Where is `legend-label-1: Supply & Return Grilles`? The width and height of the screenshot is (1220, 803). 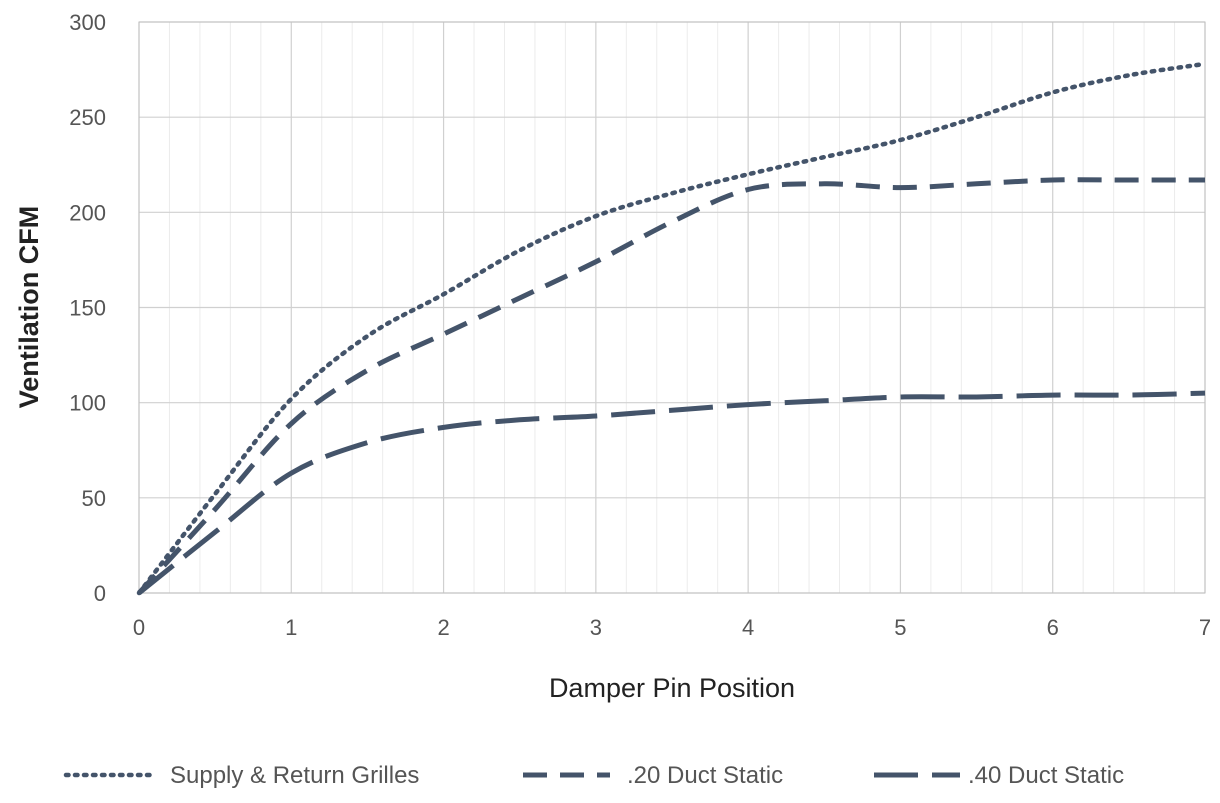
legend-label-1: Supply & Return Grilles is located at coordinates (294, 775).